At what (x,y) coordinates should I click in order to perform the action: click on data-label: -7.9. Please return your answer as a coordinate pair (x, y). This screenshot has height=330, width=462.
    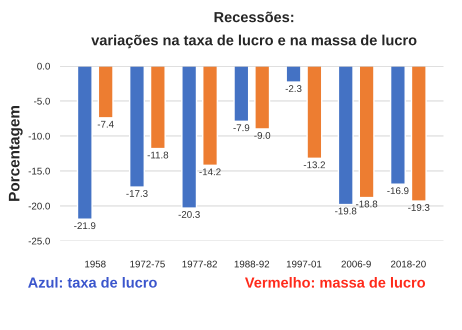
    Looking at the image, I should click on (241, 128).